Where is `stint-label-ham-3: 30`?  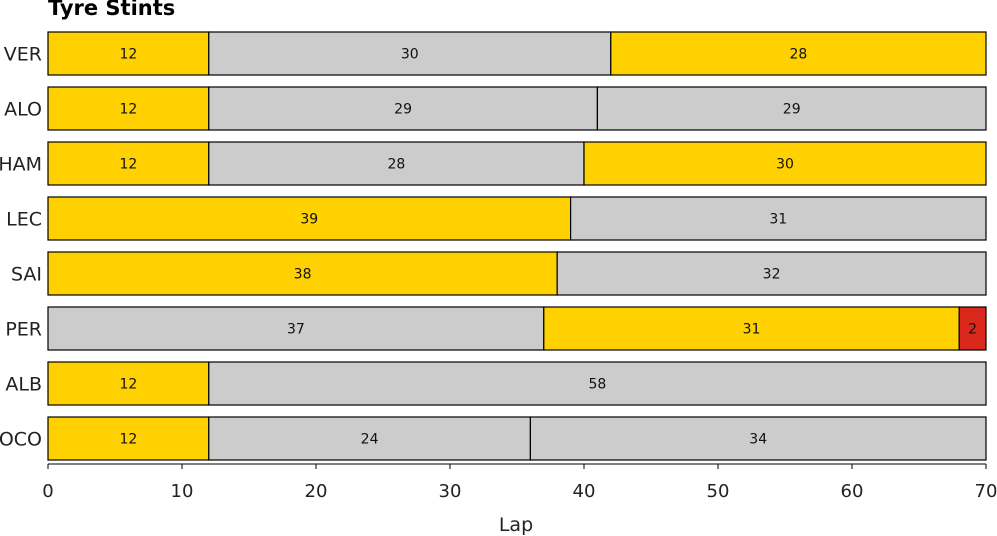 stint-label-ham-3: 30 is located at coordinates (785, 165).